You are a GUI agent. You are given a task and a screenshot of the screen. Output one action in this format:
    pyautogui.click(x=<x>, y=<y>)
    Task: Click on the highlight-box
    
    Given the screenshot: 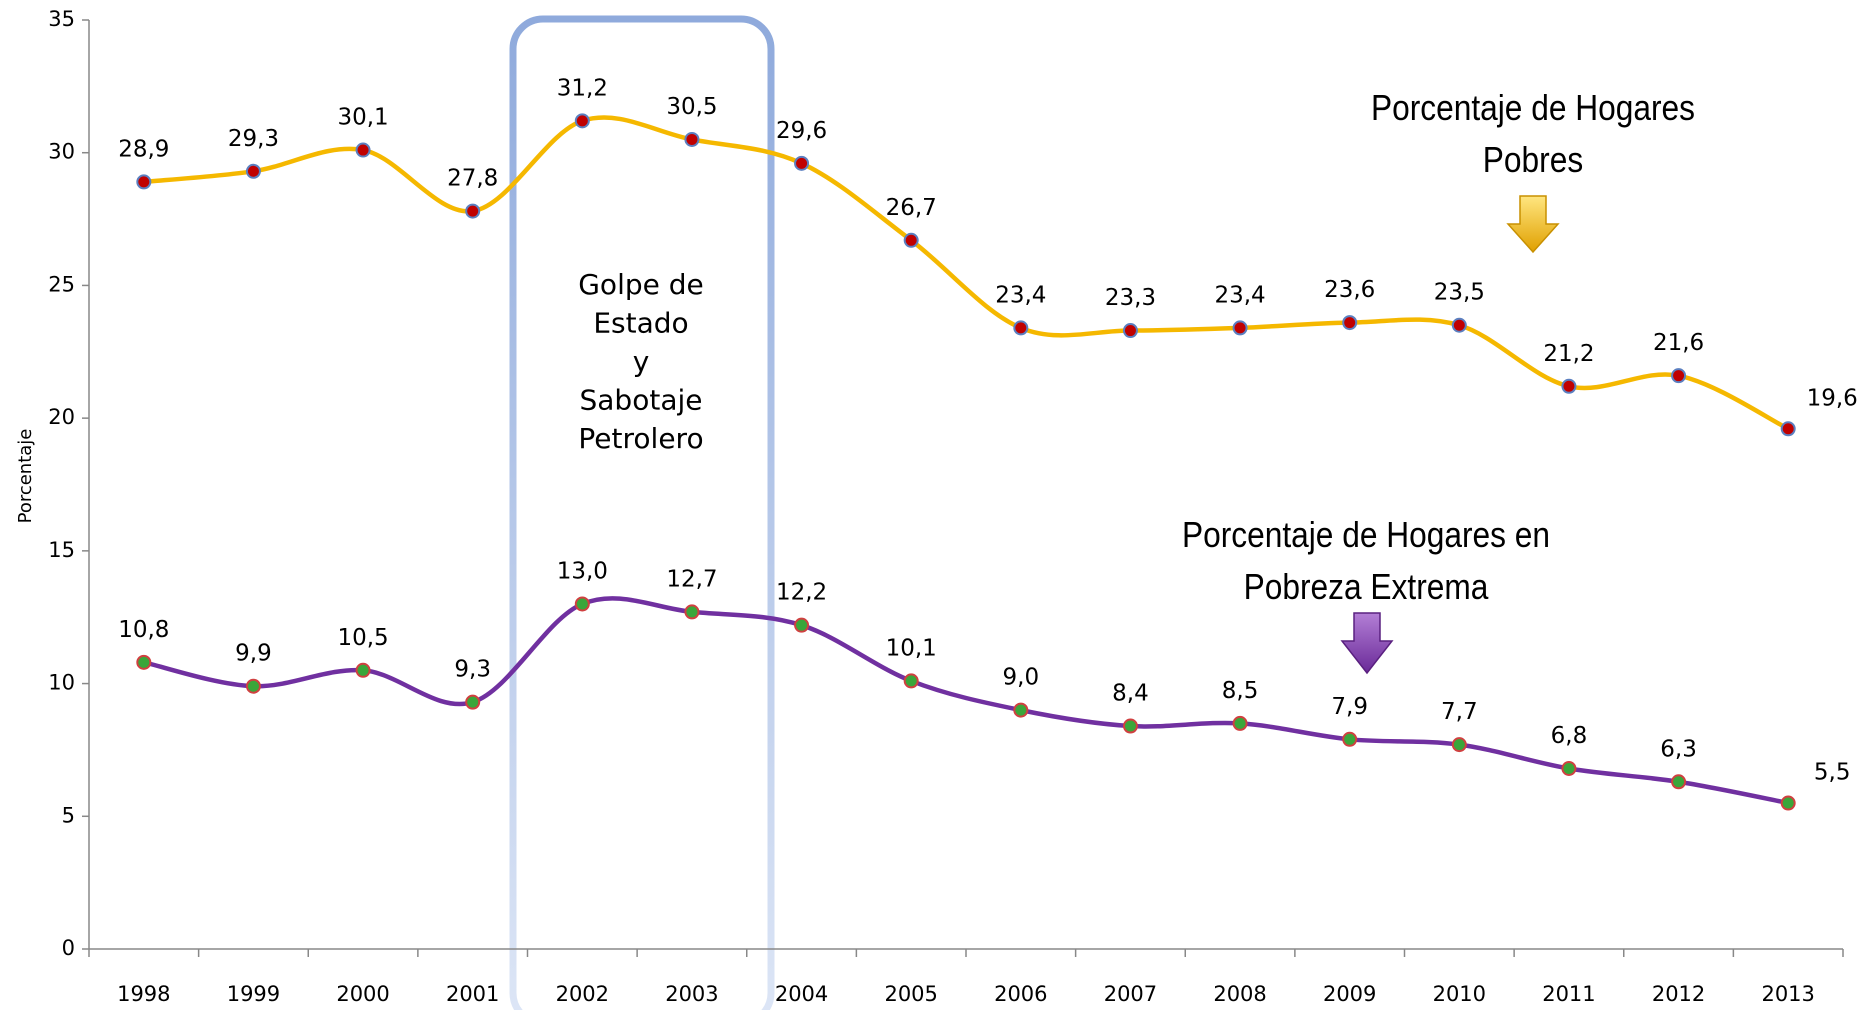 What is the action you would take?
    pyautogui.click(x=642, y=512)
    